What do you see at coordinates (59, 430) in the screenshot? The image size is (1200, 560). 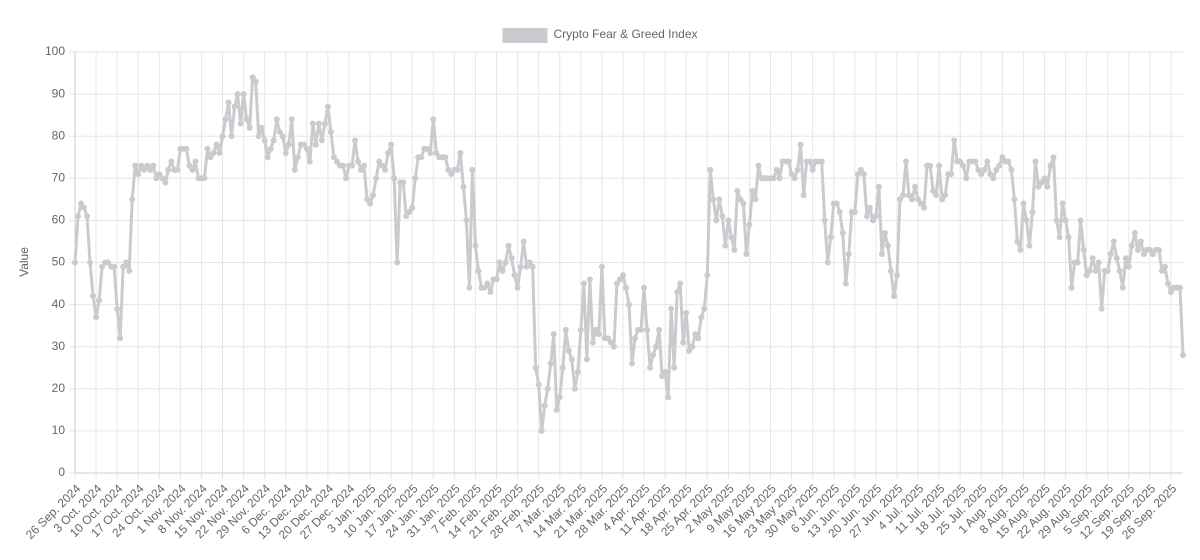 I see `y-tick-label: 10` at bounding box center [59, 430].